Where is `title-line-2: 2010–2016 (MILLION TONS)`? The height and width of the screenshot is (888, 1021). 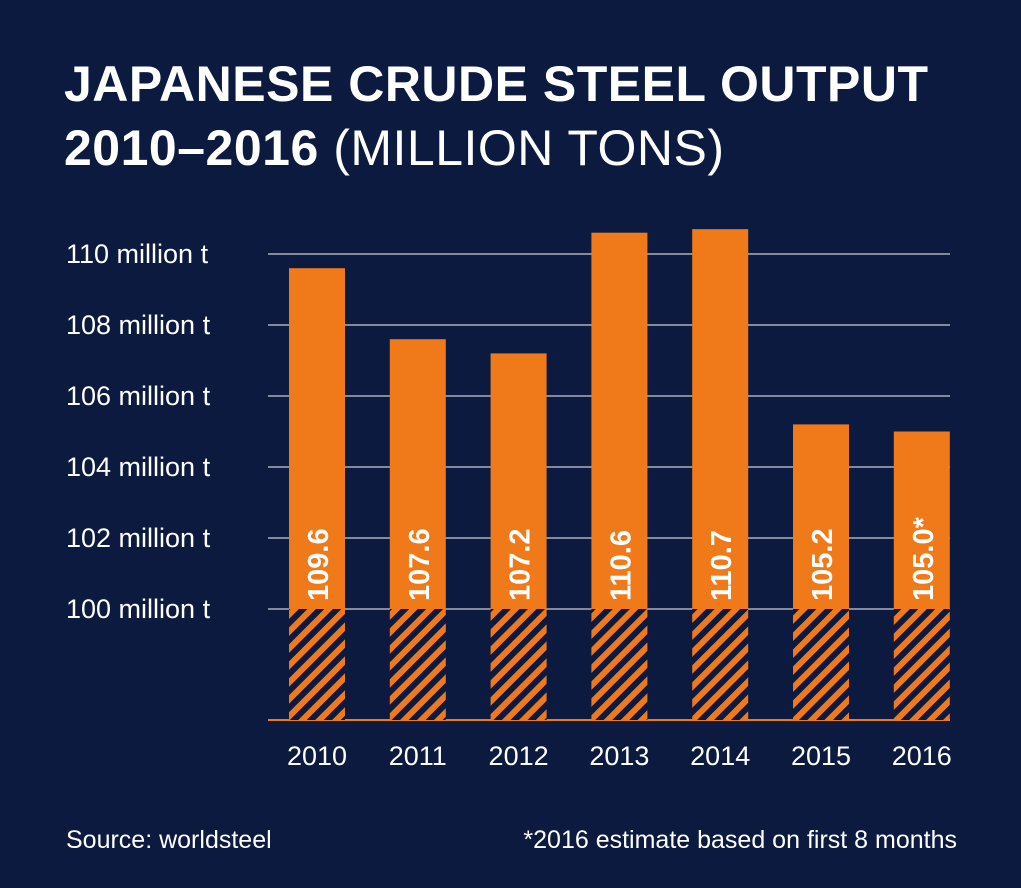
title-line-2: 2010–2016 (MILLION TONS) is located at coordinates (496, 148).